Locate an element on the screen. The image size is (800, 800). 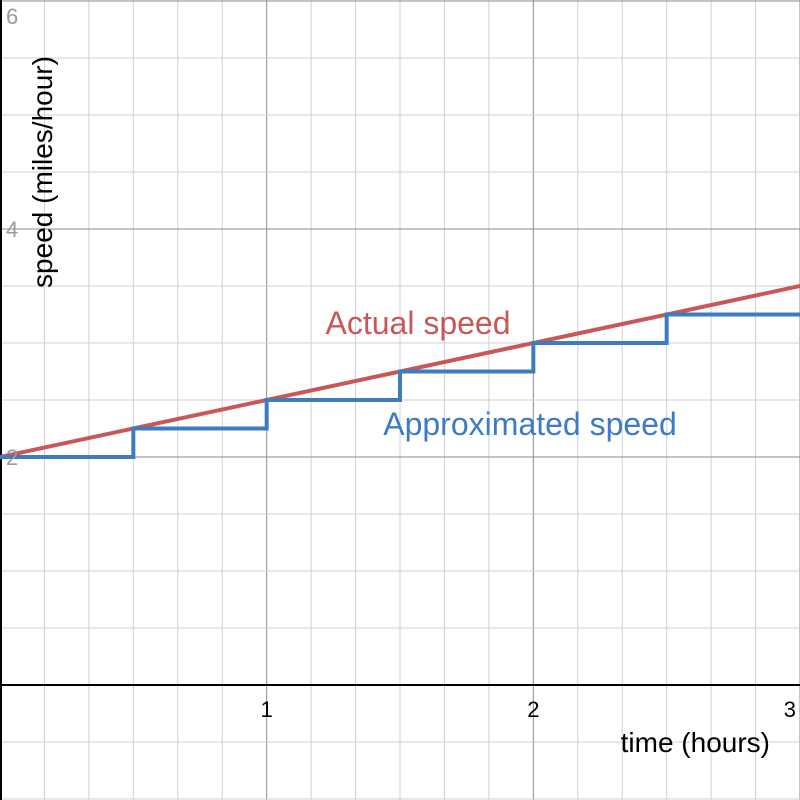
x-tick-label: 1 is located at coordinates (267, 709).